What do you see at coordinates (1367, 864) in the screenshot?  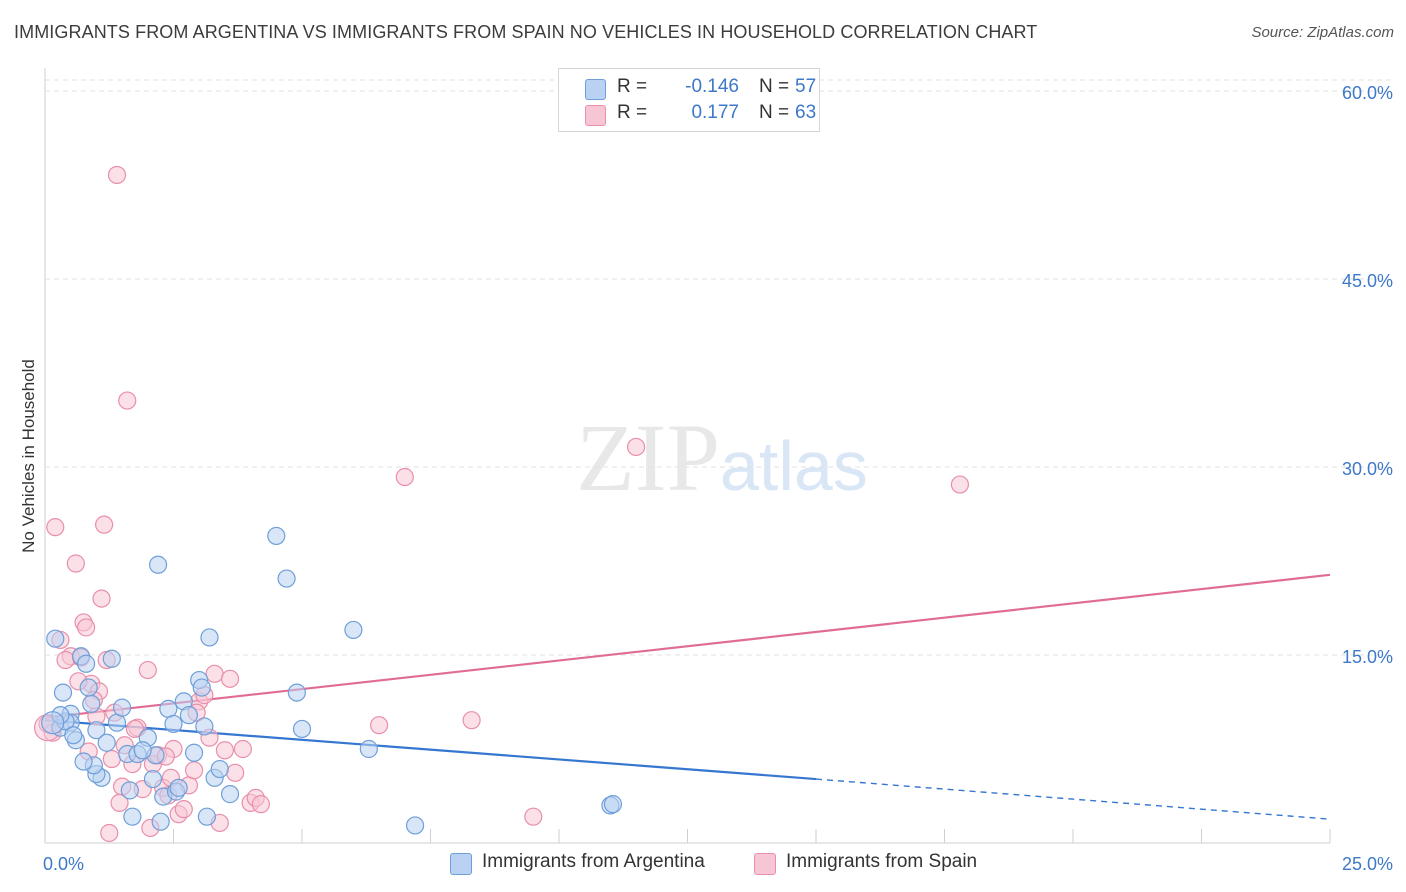 I see `x-tick-label: 25.0%` at bounding box center [1367, 864].